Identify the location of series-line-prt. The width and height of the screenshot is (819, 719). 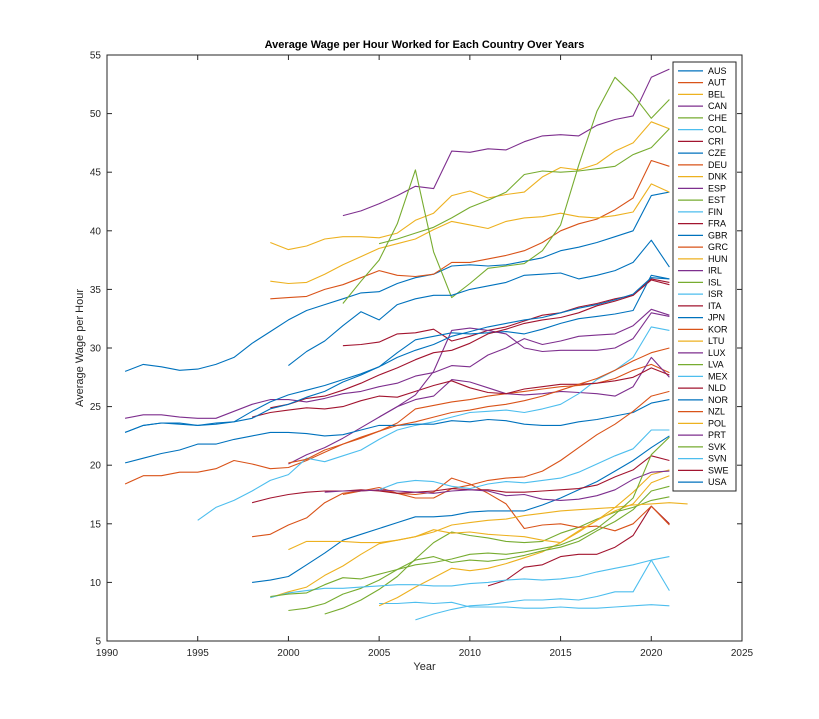
(497, 485).